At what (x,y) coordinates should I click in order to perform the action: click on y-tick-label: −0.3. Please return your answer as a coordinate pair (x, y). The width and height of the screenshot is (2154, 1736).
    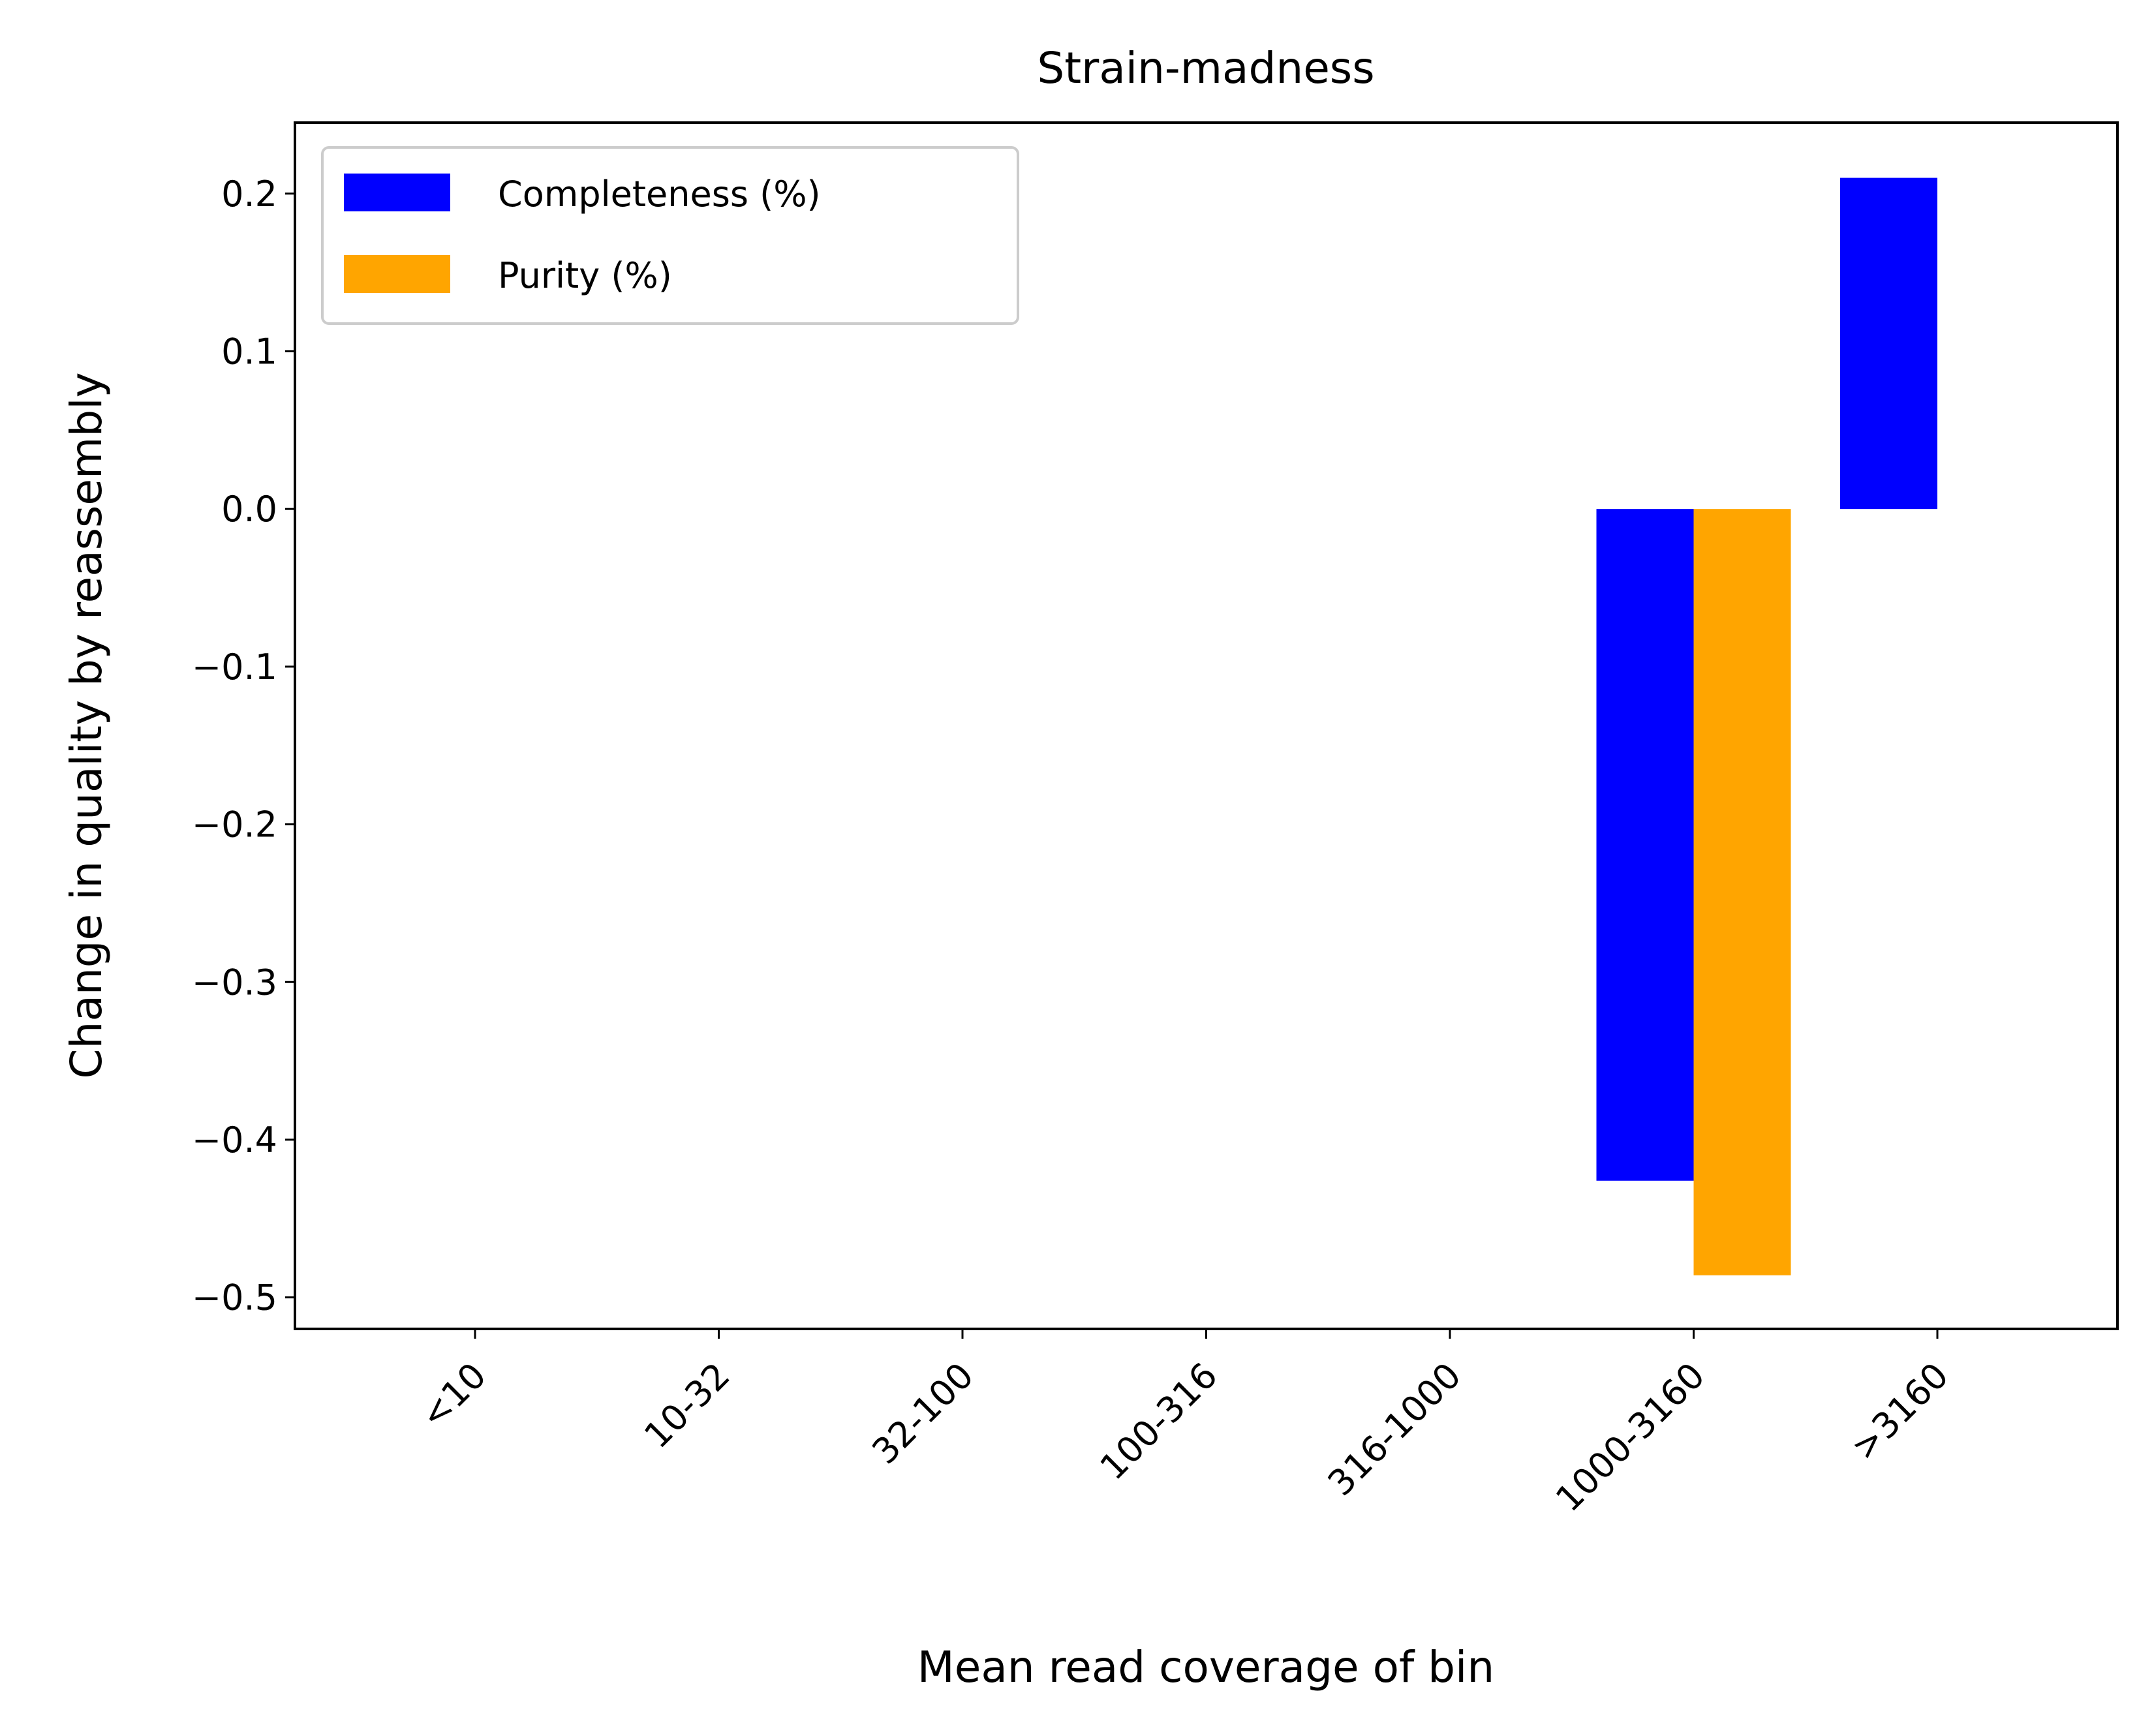
    Looking at the image, I should click on (234, 982).